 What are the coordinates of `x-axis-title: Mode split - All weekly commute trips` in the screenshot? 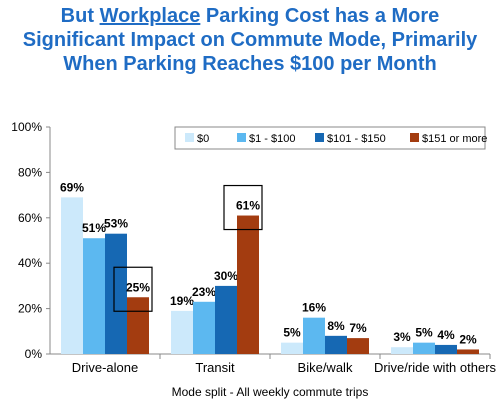 It's located at (270, 392).